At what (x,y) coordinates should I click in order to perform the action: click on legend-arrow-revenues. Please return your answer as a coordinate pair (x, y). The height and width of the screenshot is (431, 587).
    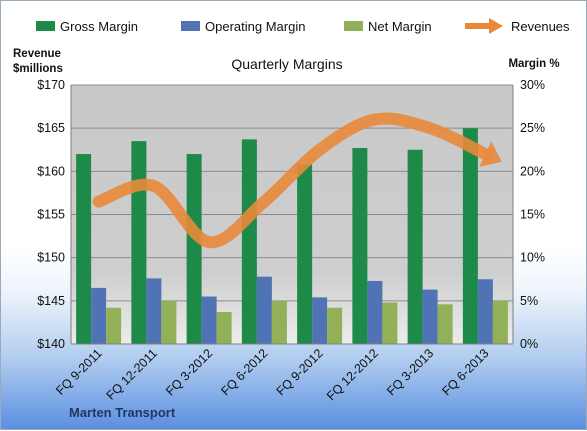
    Looking at the image, I should click on (496, 26).